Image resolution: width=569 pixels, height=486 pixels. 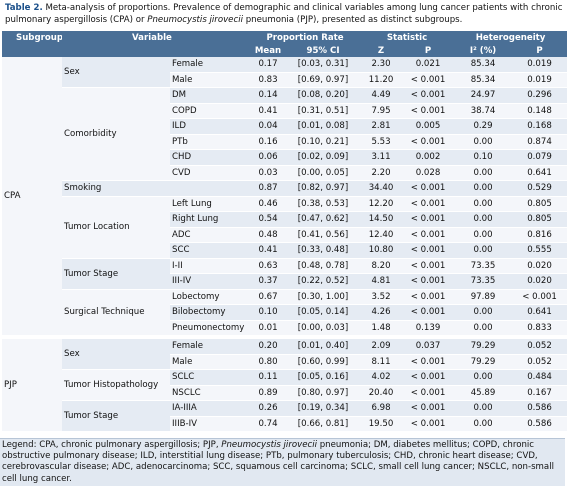 I want to click on table-row: ILD 0.04 [0.01, 0.08] 2.81 0.005 0.29 0.168, so click(x=285, y=126).